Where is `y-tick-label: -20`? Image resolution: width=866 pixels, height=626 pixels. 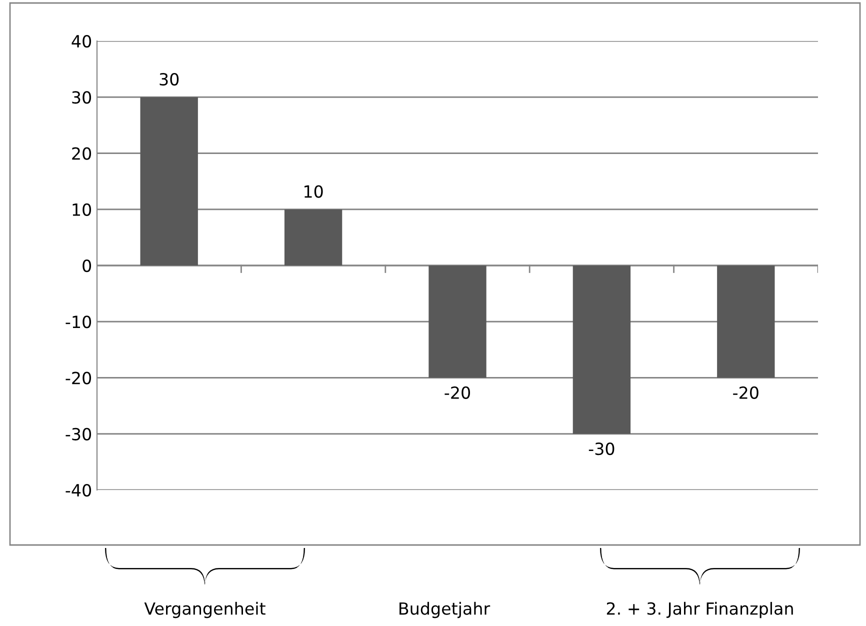 y-tick-label: -20 is located at coordinates (79, 378).